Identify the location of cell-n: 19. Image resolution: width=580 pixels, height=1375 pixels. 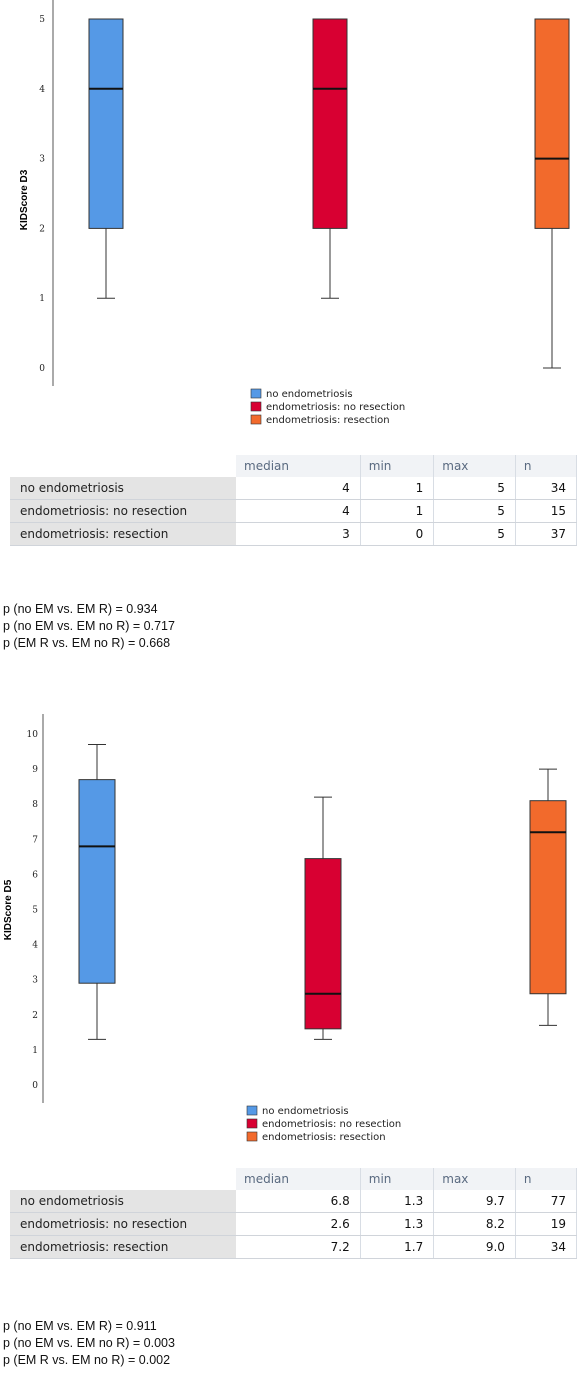
(546, 1224).